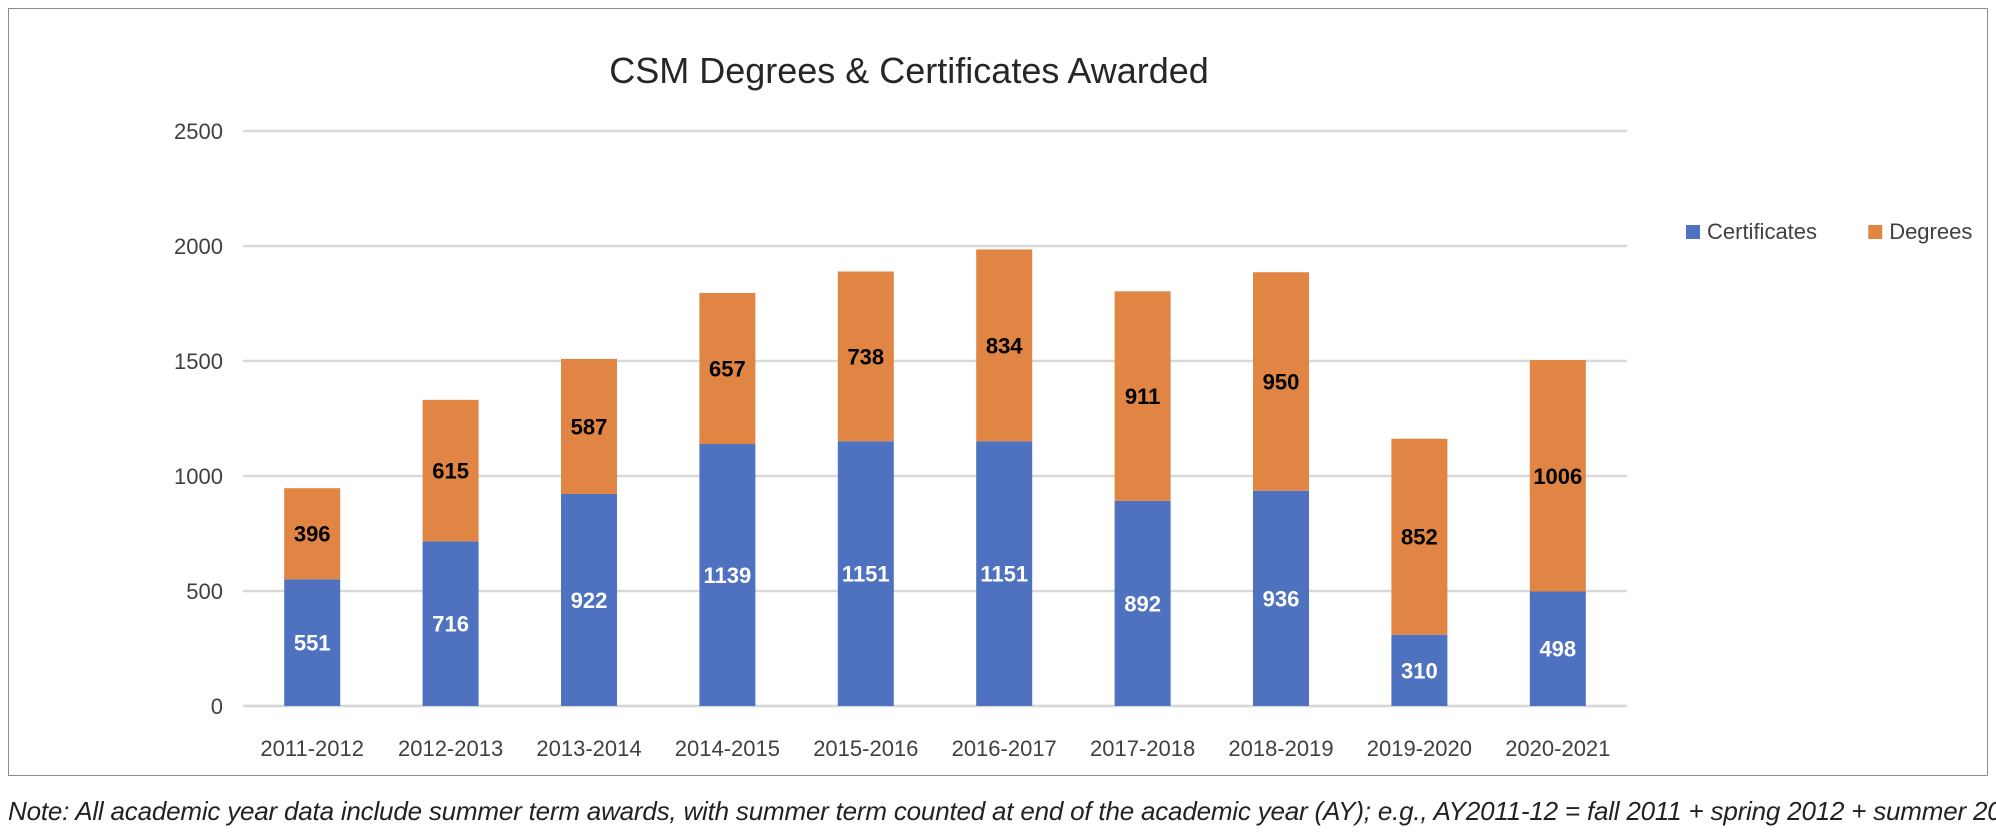 Image resolution: width=1996 pixels, height=834 pixels. I want to click on bar-certificates-2014-2015, so click(727, 575).